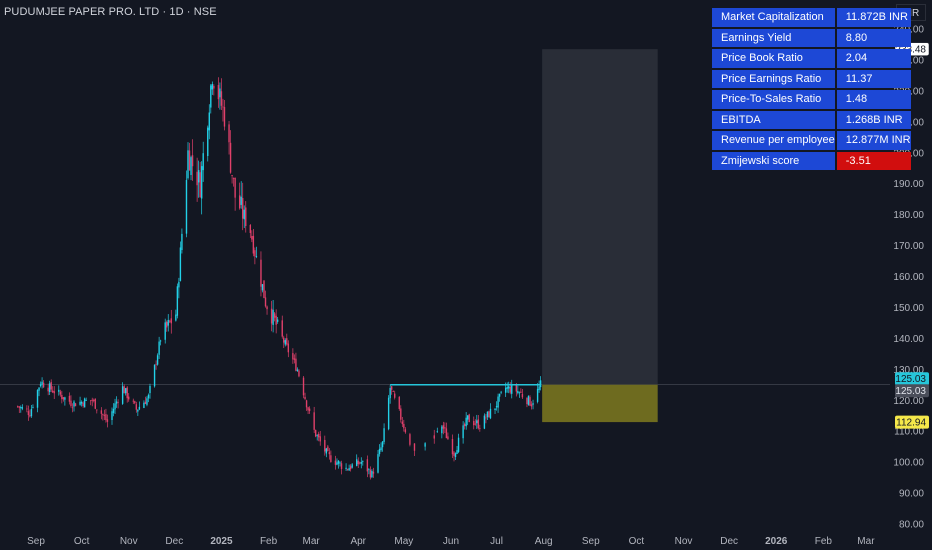  I want to click on stop-zone, so click(600, 403).